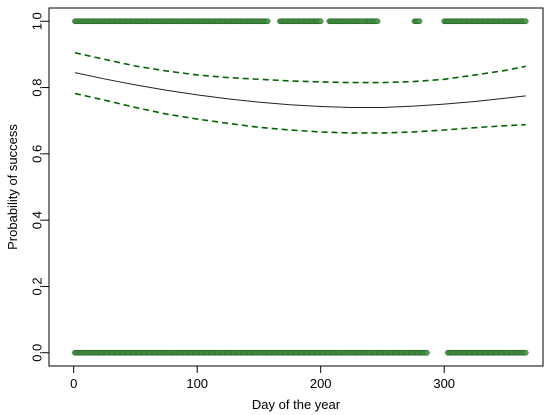  What do you see at coordinates (296, 404) in the screenshot?
I see `x-axis-title: Day of the year` at bounding box center [296, 404].